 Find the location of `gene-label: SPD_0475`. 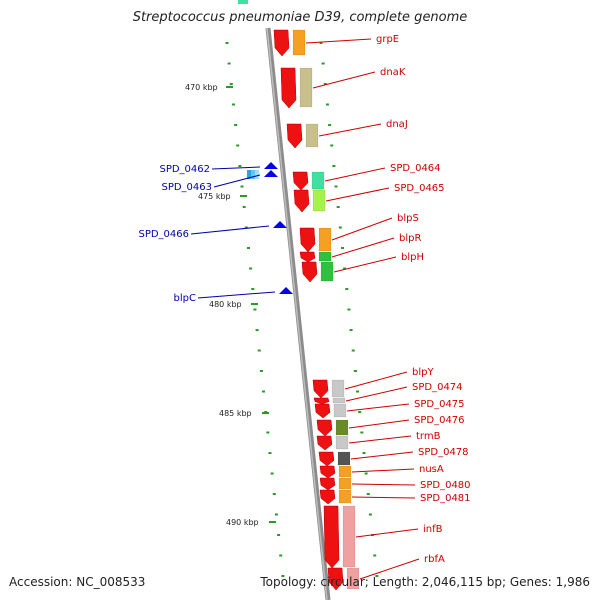

gene-label: SPD_0475 is located at coordinates (439, 404).